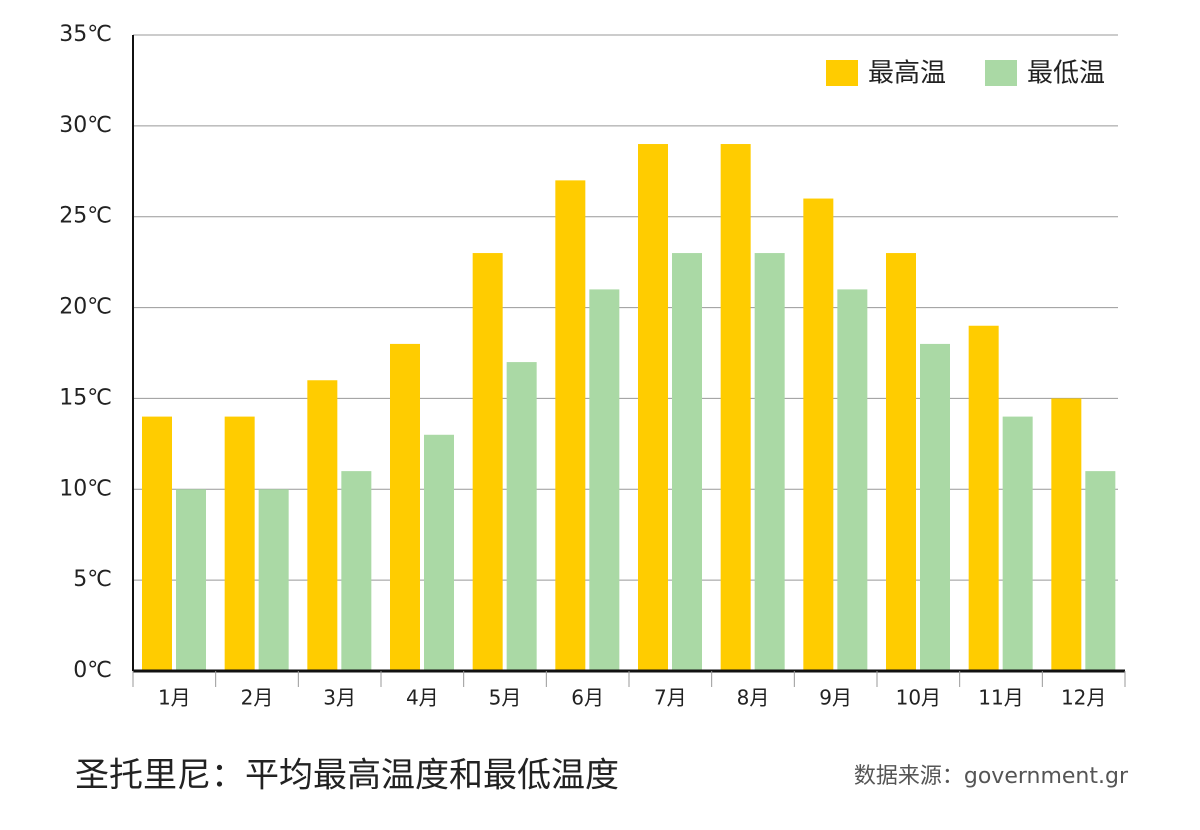 The height and width of the screenshot is (830, 1200). What do you see at coordinates (85, 488) in the screenshot?
I see `y-tick-label: 10℃` at bounding box center [85, 488].